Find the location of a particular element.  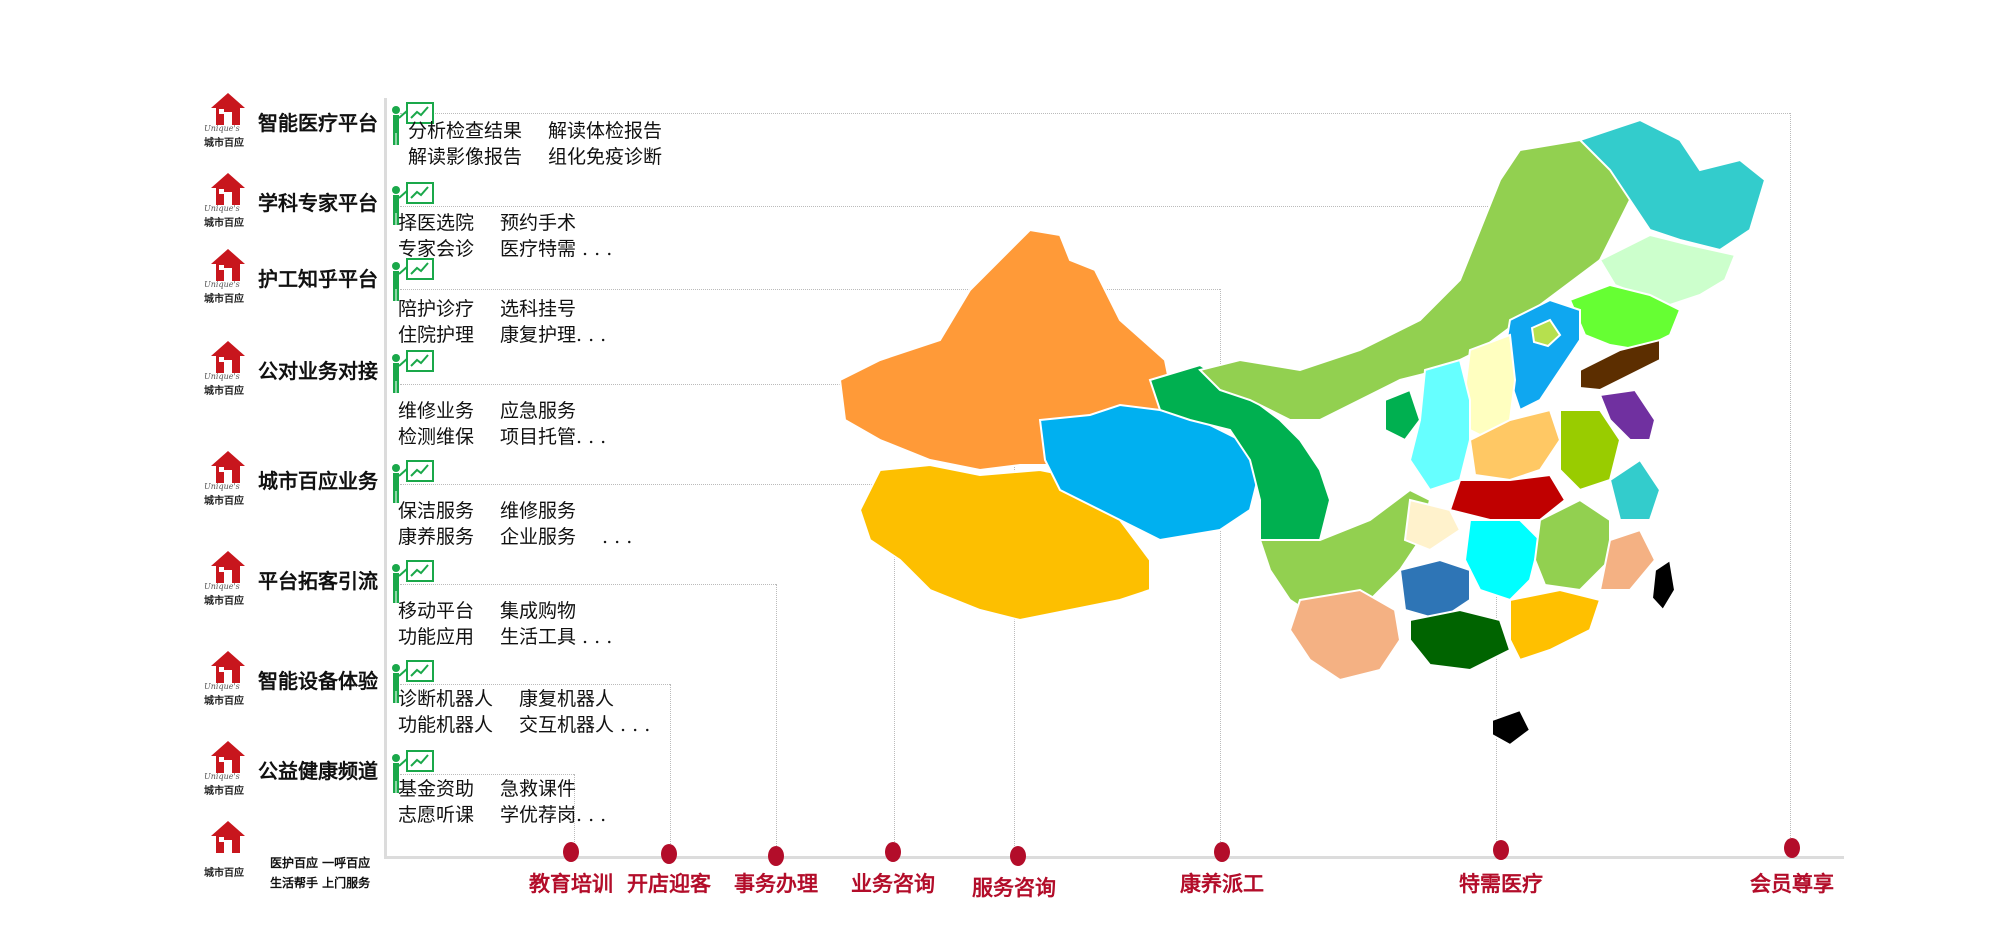

map-region-inner-mongolia is located at coordinates (1420, 279).